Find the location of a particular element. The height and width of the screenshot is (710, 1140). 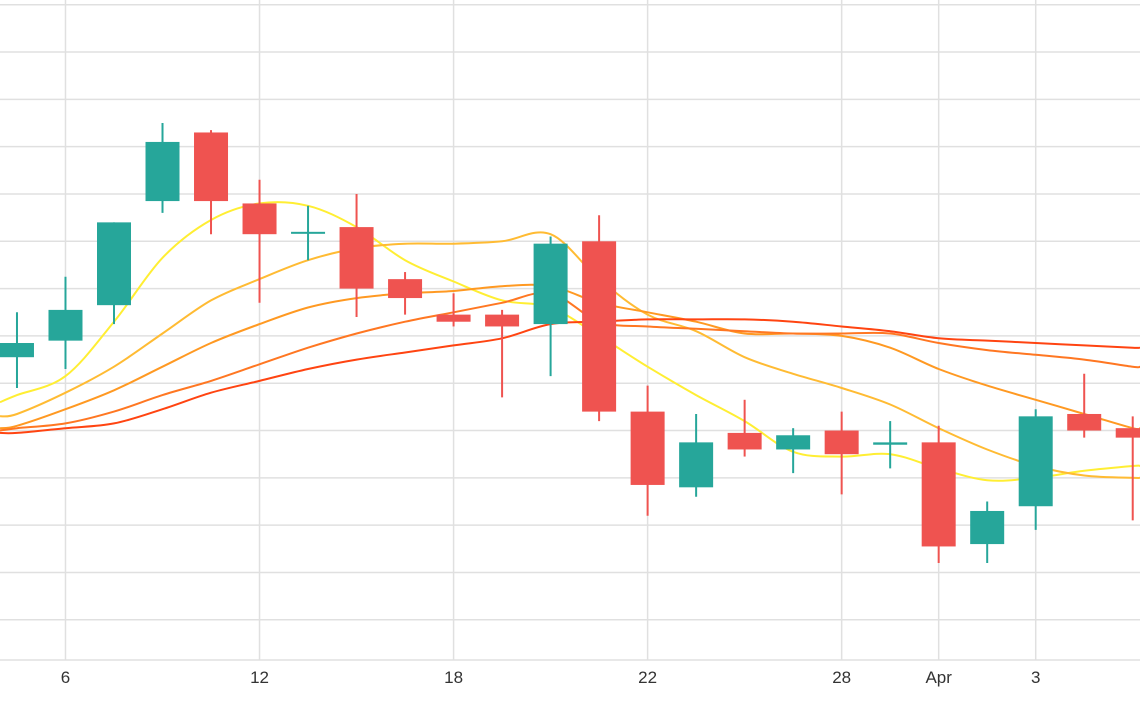

x-tick-label: Apr is located at coordinates (938, 677).